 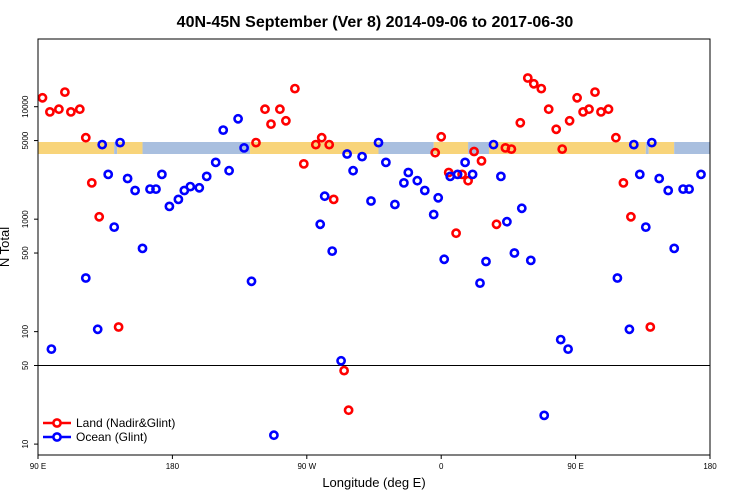 I want to click on legend-label: Land (Nadir&Glint), so click(x=125, y=423).